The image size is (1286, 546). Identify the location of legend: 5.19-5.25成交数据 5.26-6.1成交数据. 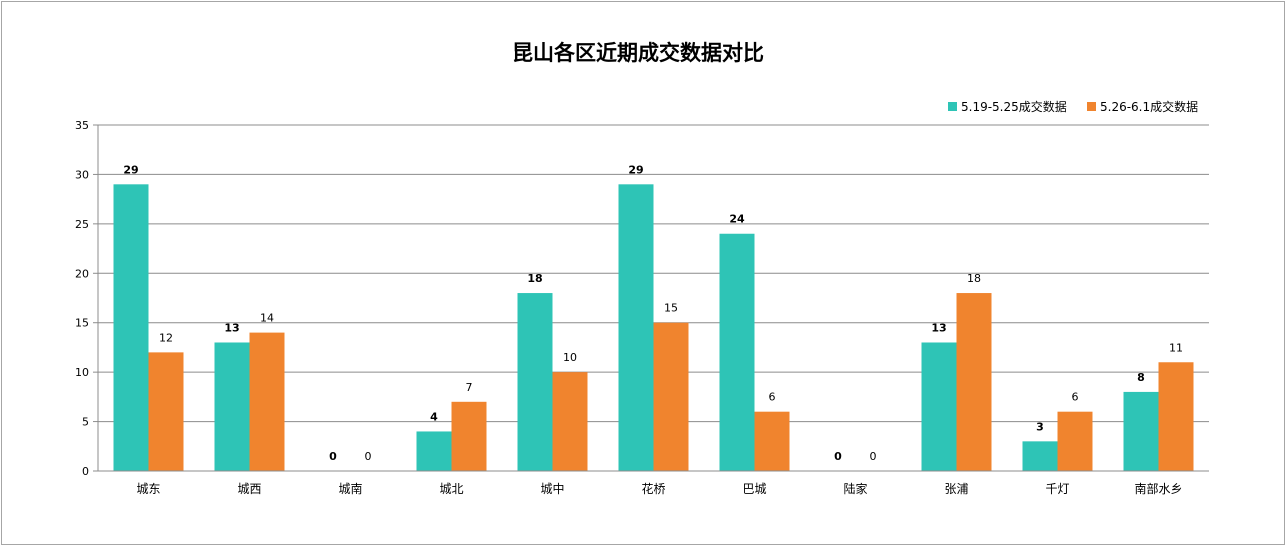
(1073, 106).